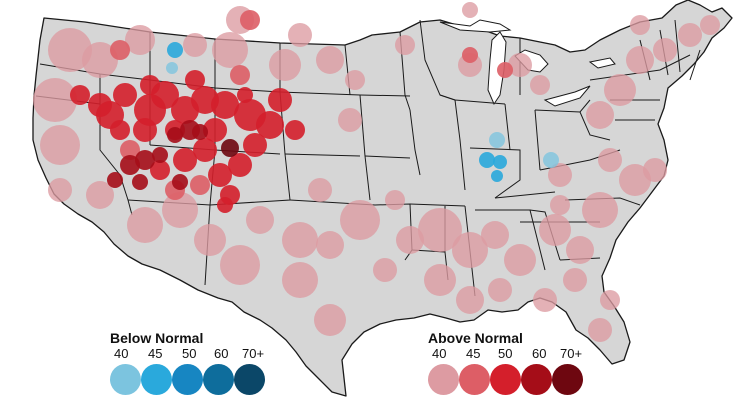 The image size is (750, 400). What do you see at coordinates (253, 353) in the screenshot?
I see `legend-label: 70+` at bounding box center [253, 353].